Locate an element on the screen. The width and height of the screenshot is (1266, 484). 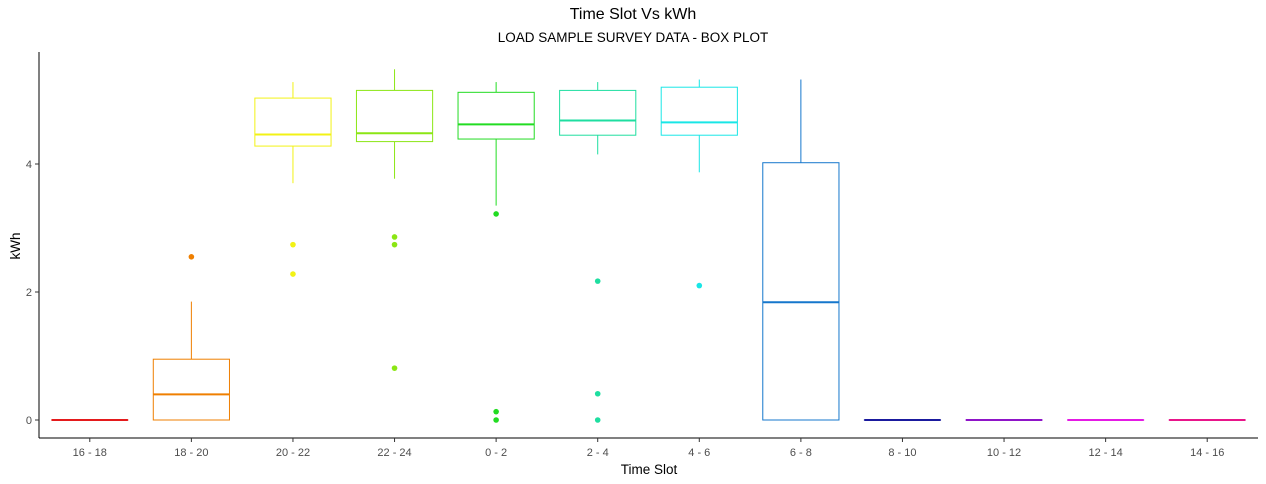
x-tick-label: 6 - 8 is located at coordinates (801, 453).